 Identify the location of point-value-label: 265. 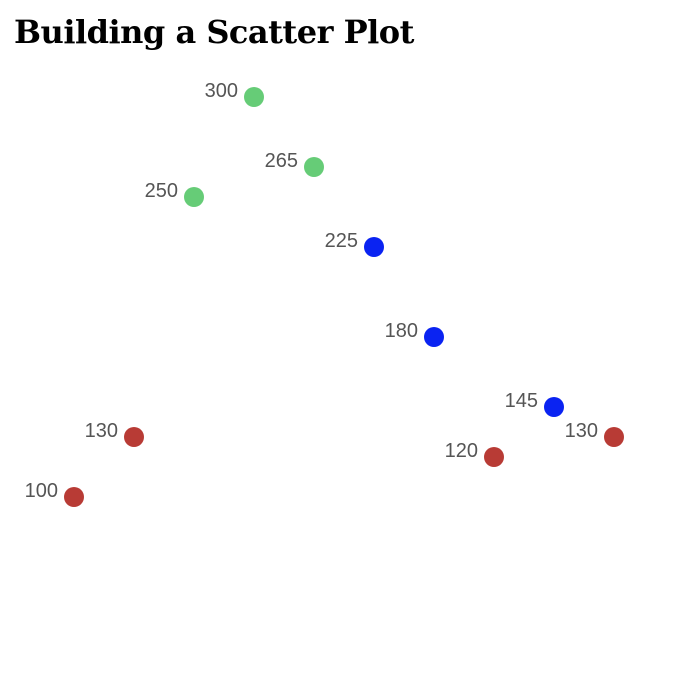
(281, 161).